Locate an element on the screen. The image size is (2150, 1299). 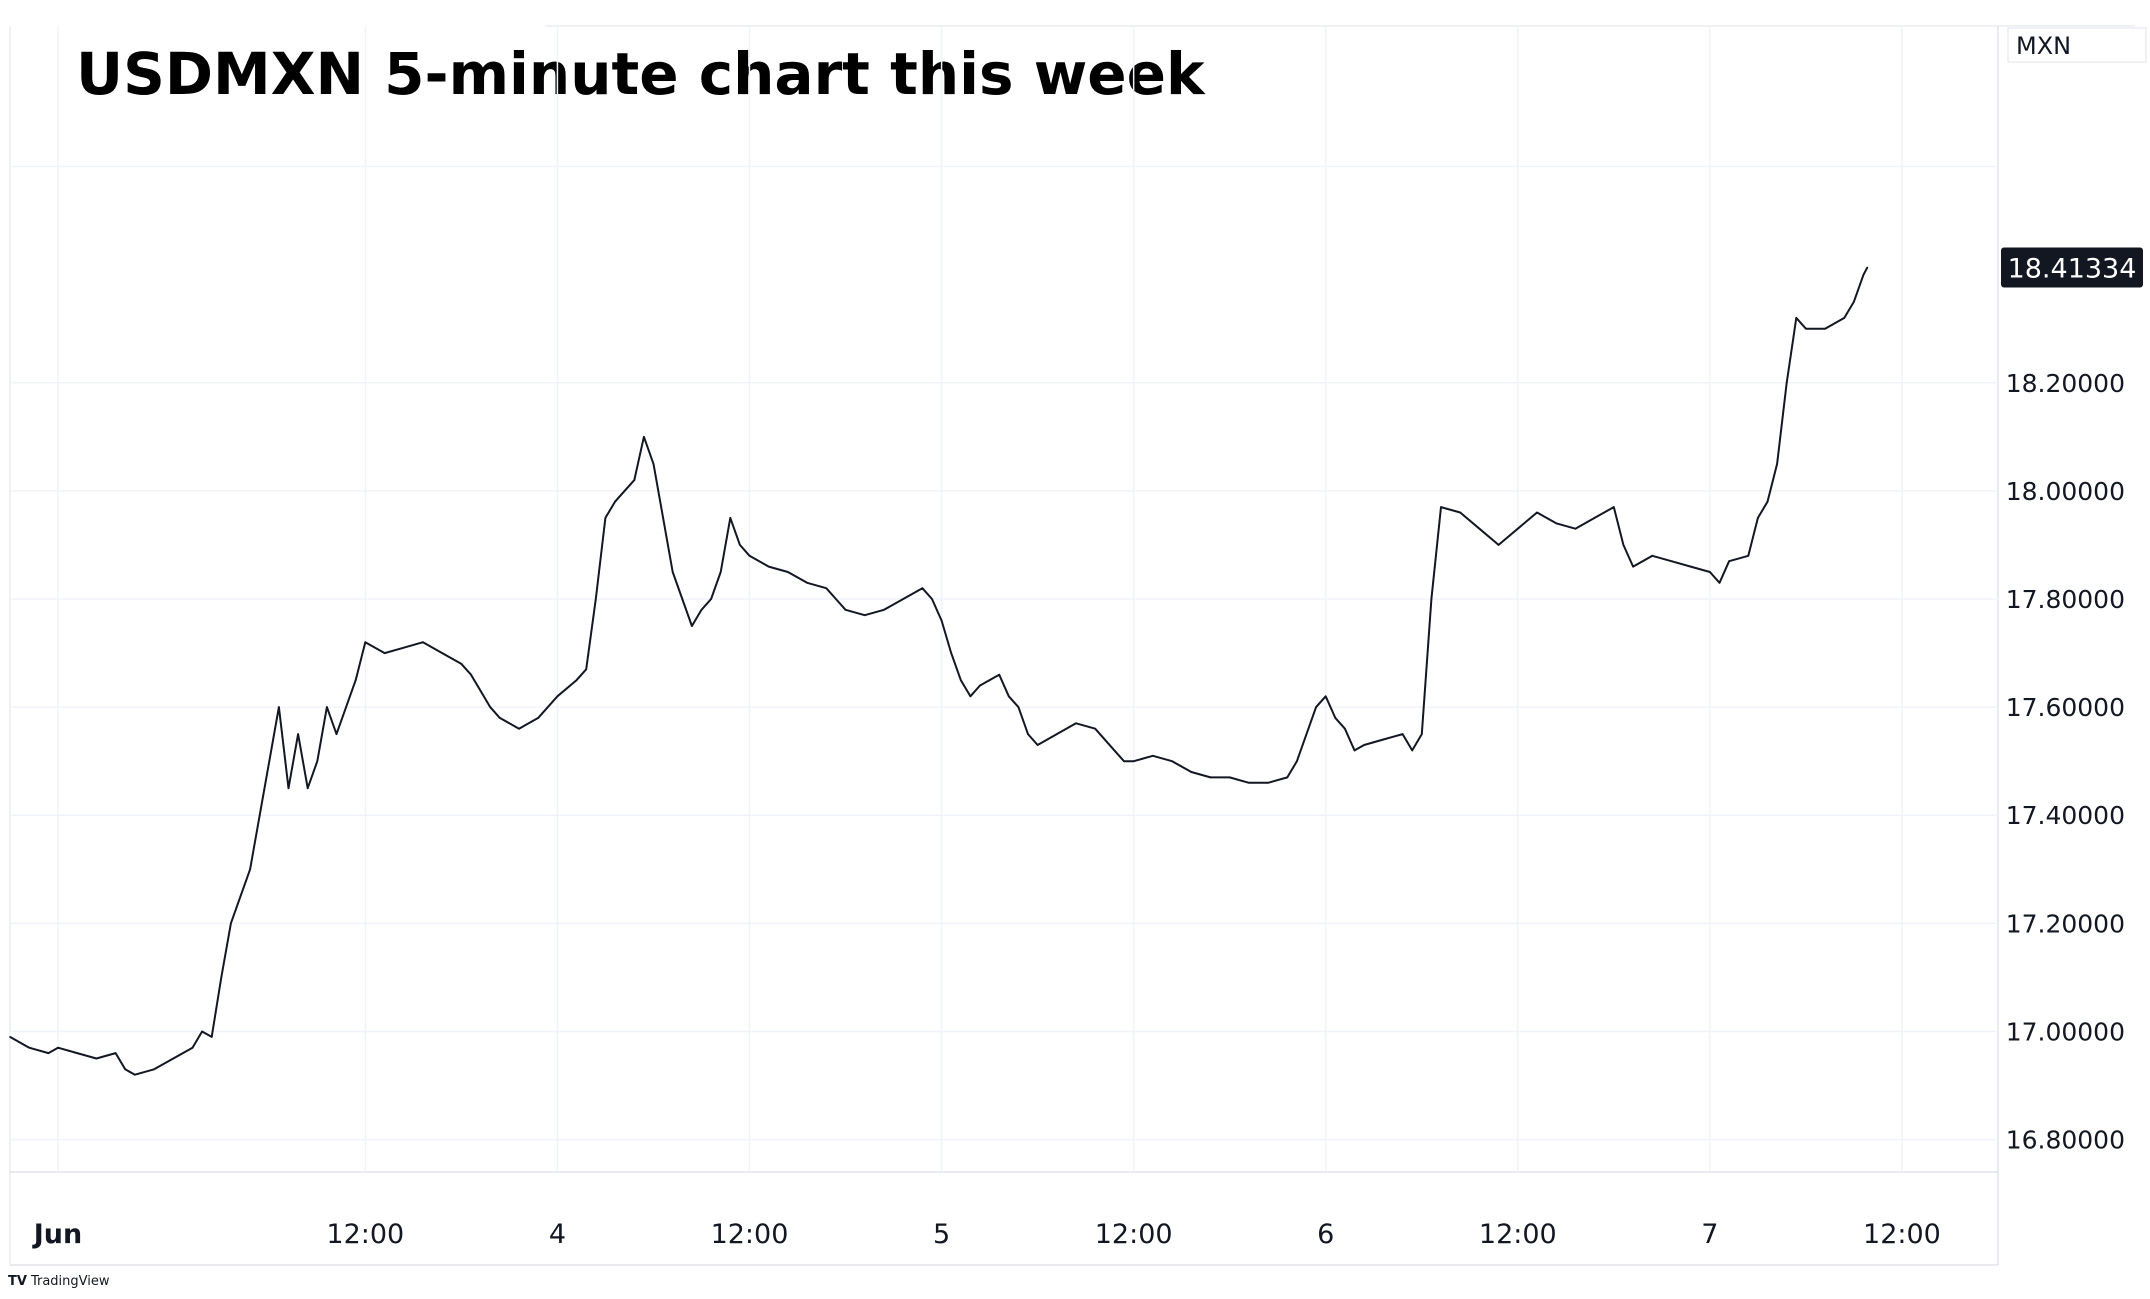
y-tick-label: 18.00000 is located at coordinates (2065, 491).